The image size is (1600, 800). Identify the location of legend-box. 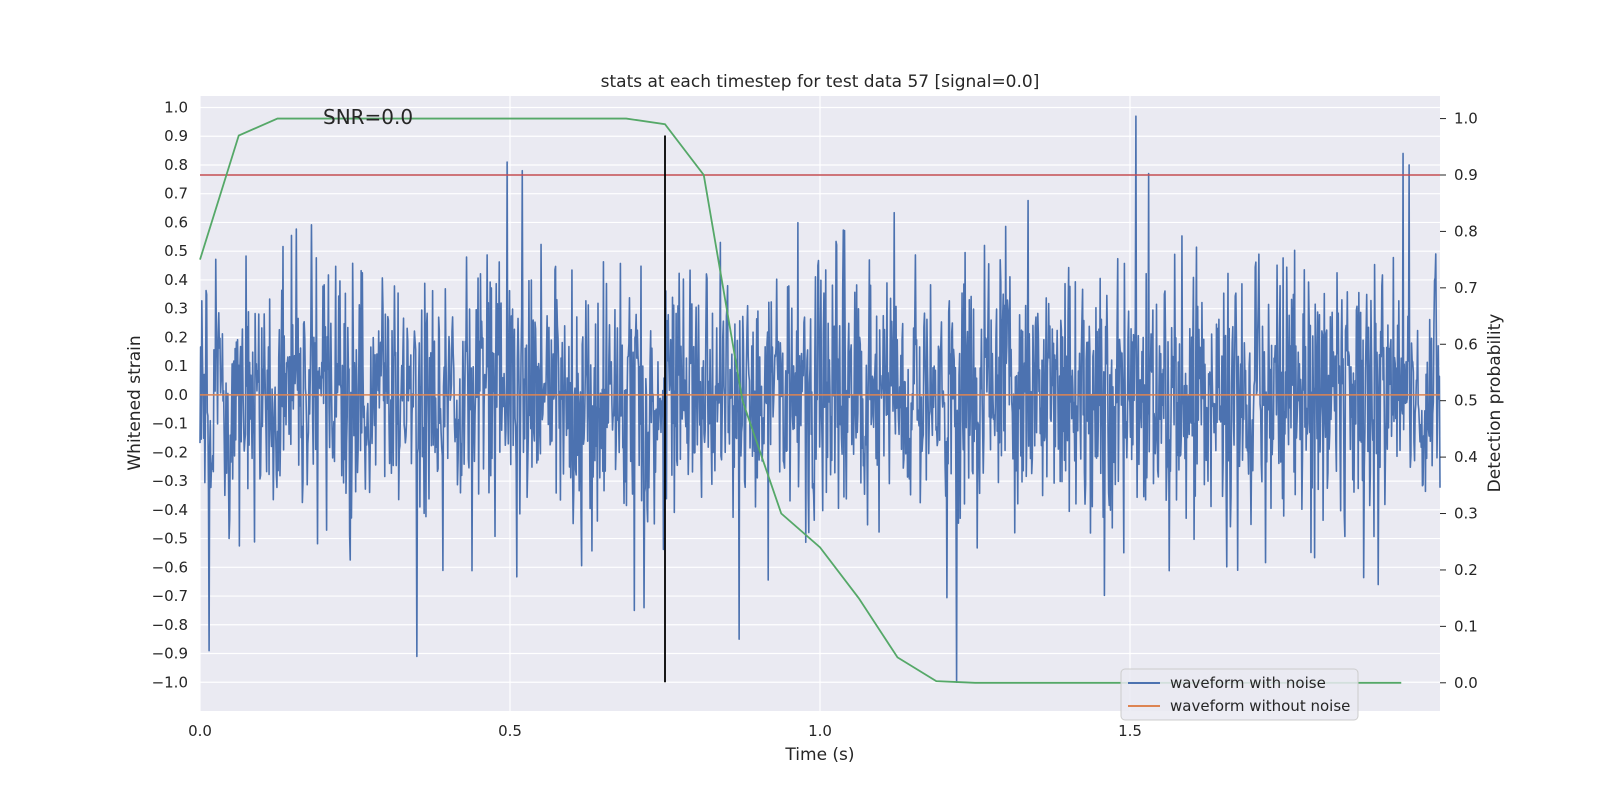
(1239, 694).